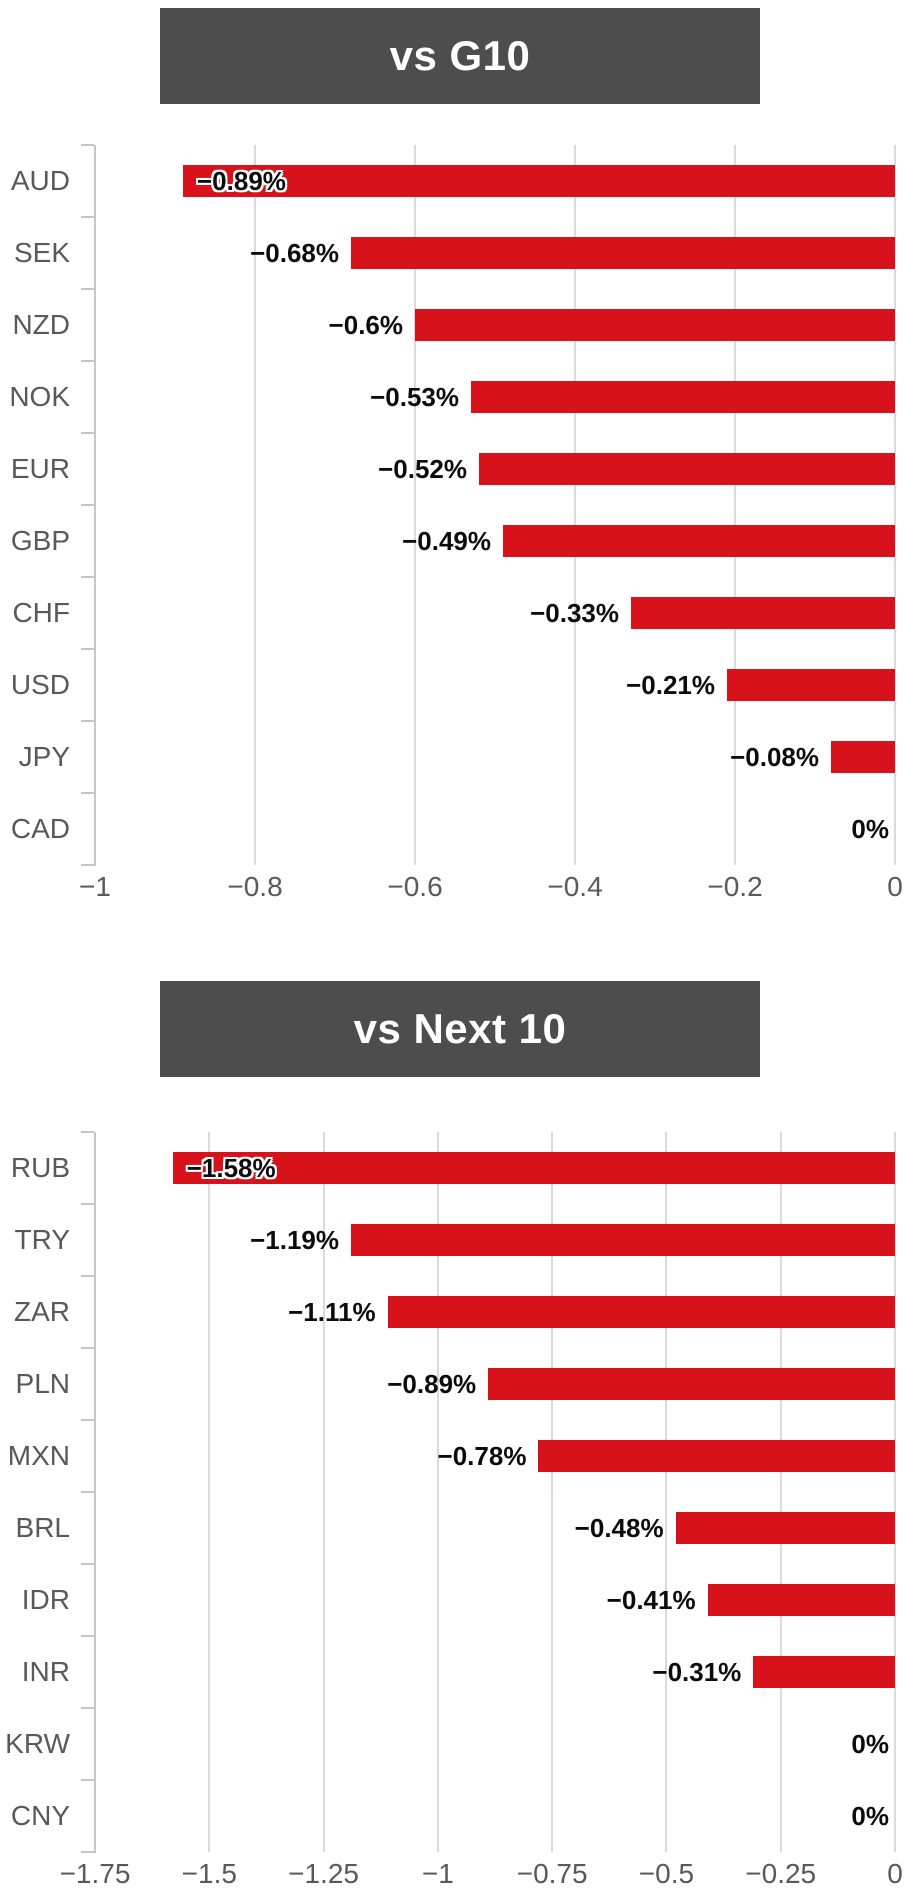 The height and width of the screenshot is (1902, 920). What do you see at coordinates (687, 469) in the screenshot?
I see `bar-eur` at bounding box center [687, 469].